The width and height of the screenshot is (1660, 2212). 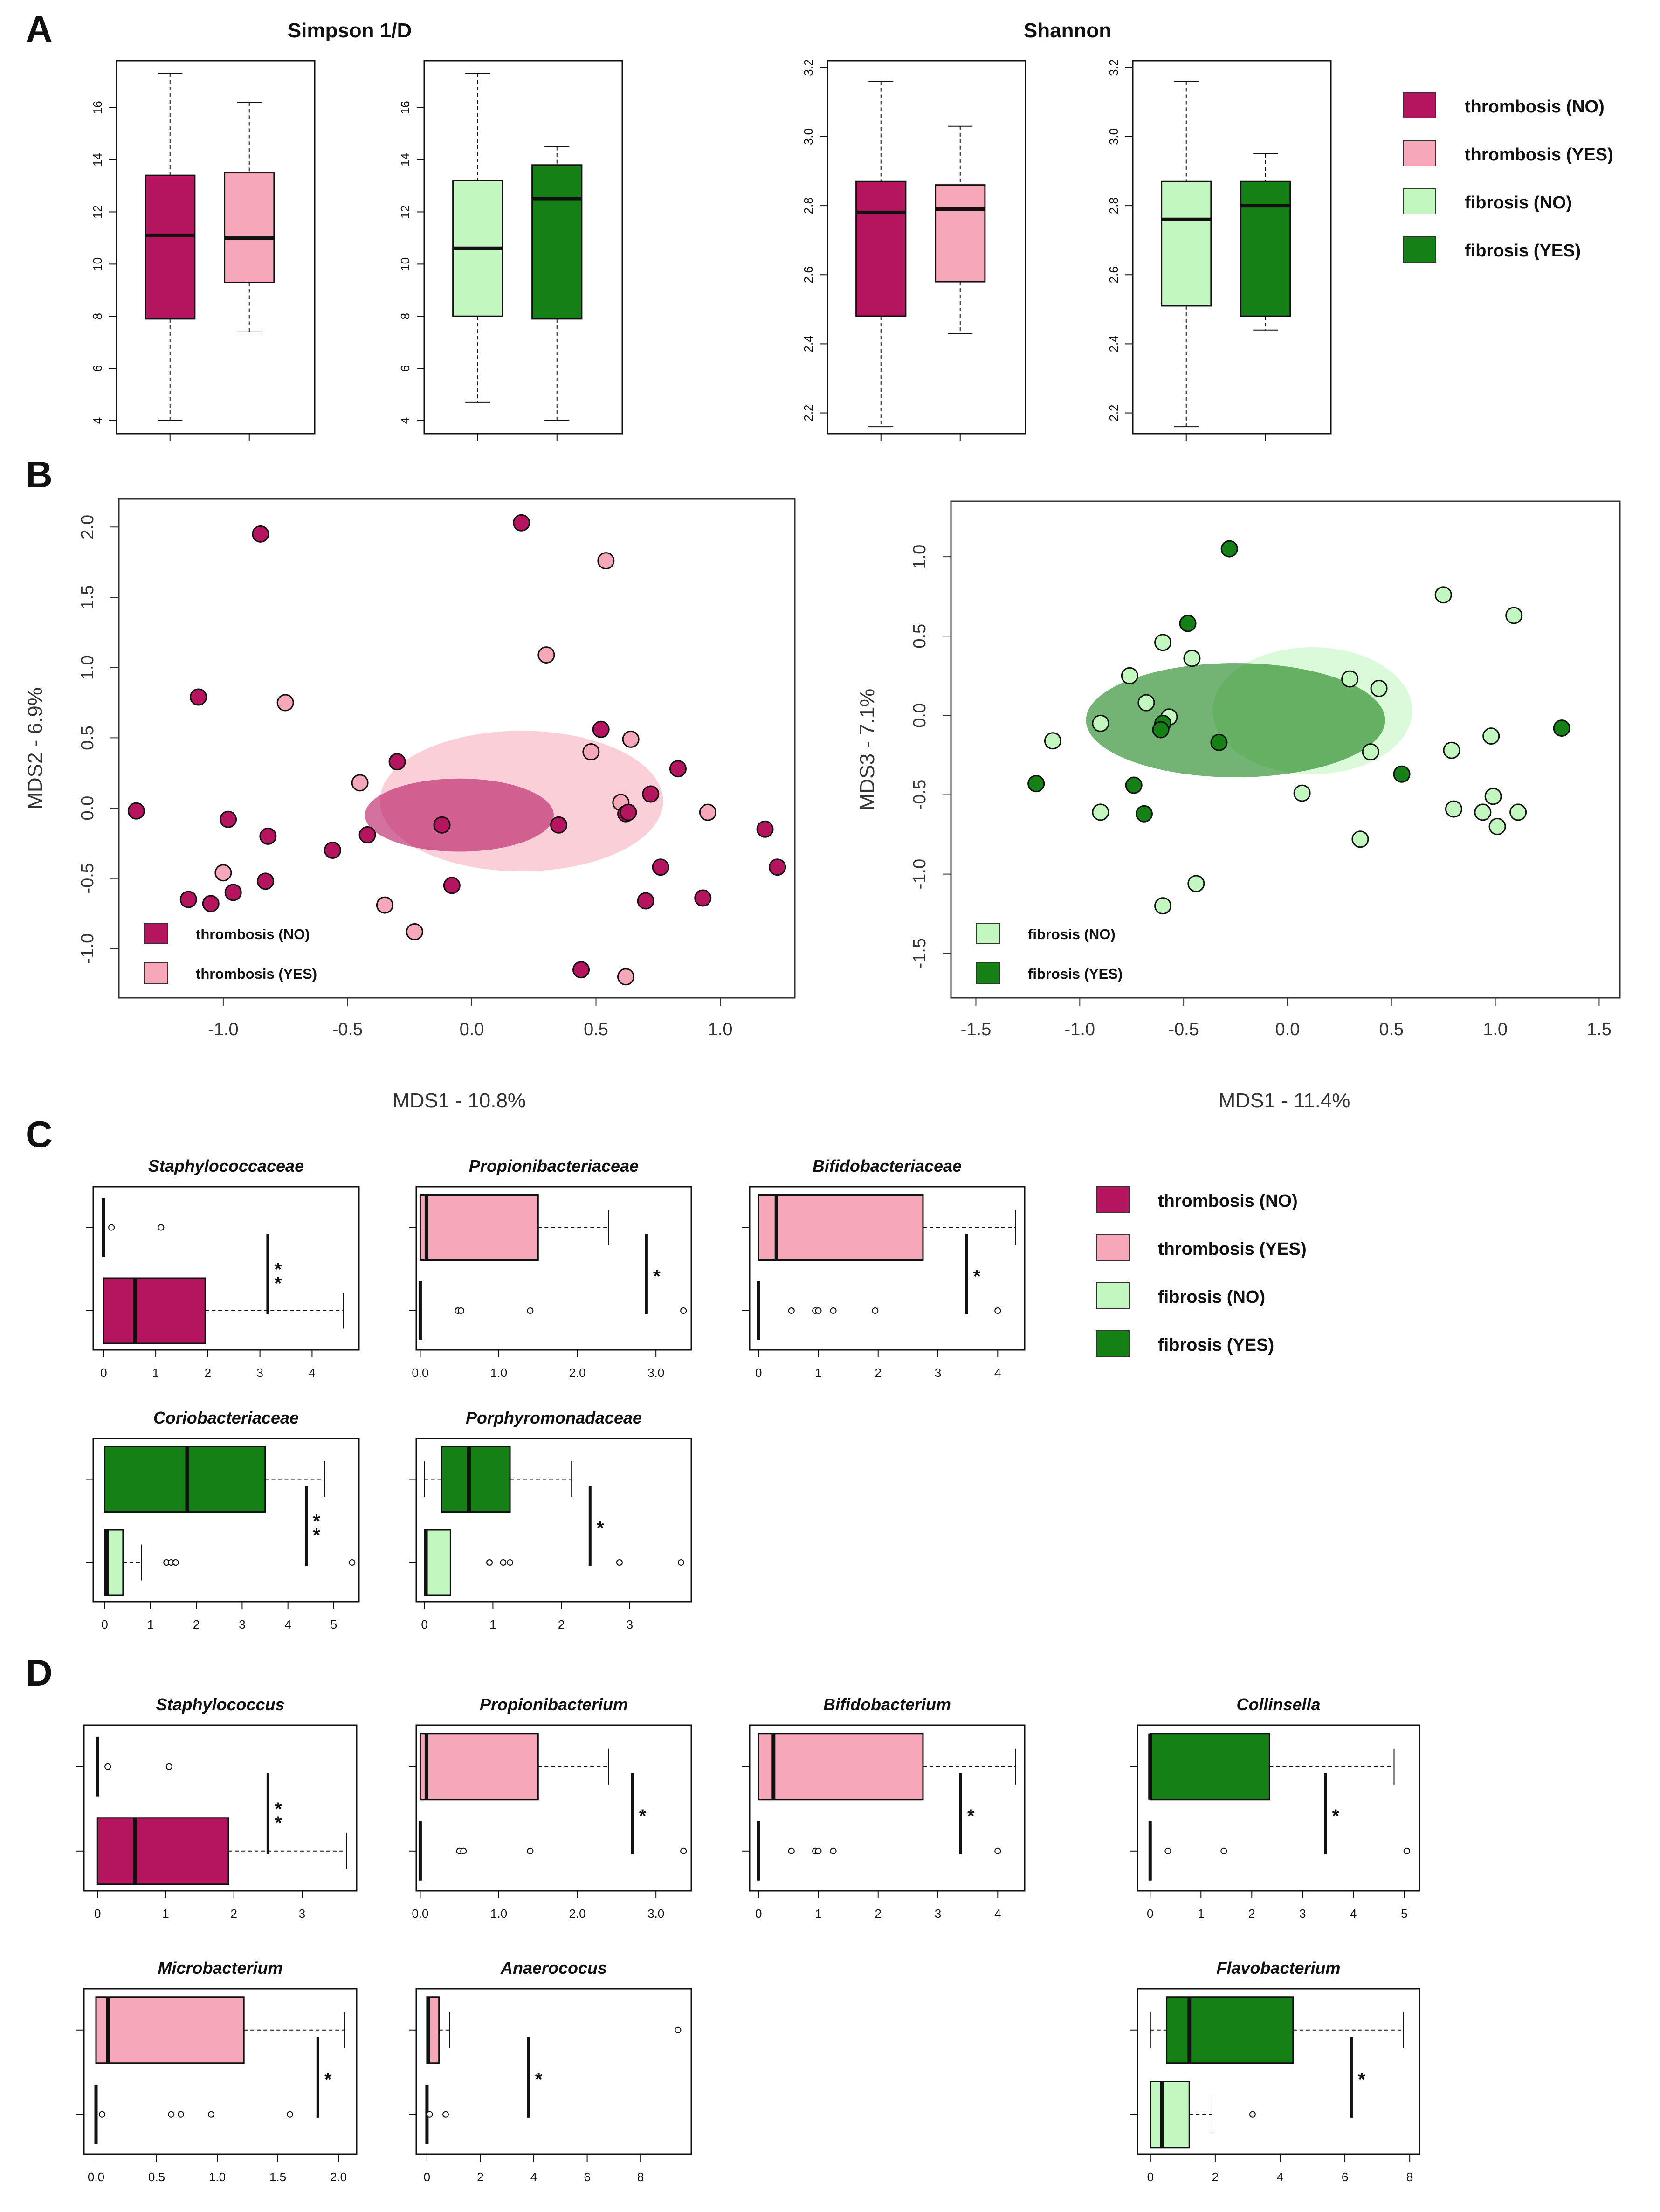 I want to click on ellipse-thrombosis_no, so click(x=460, y=815).